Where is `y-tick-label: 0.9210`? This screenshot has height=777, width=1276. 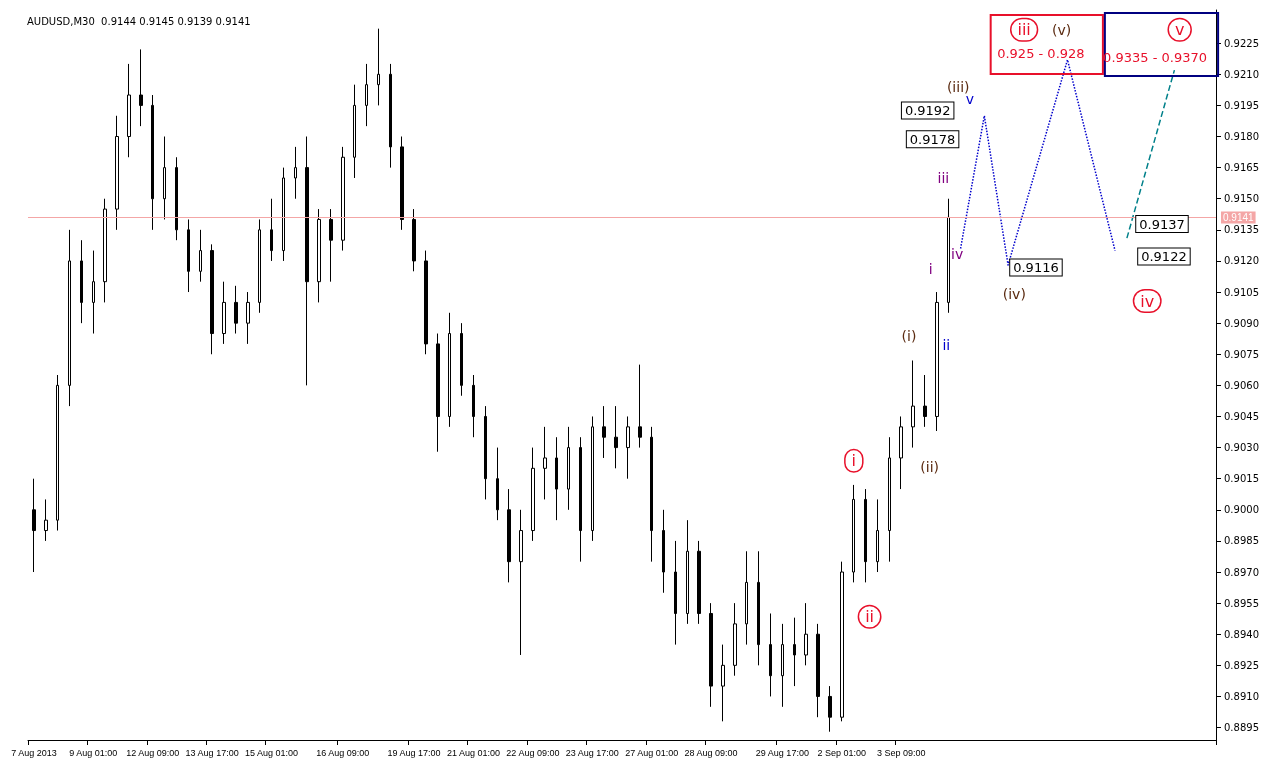 y-tick-label: 0.9210 is located at coordinates (1241, 74).